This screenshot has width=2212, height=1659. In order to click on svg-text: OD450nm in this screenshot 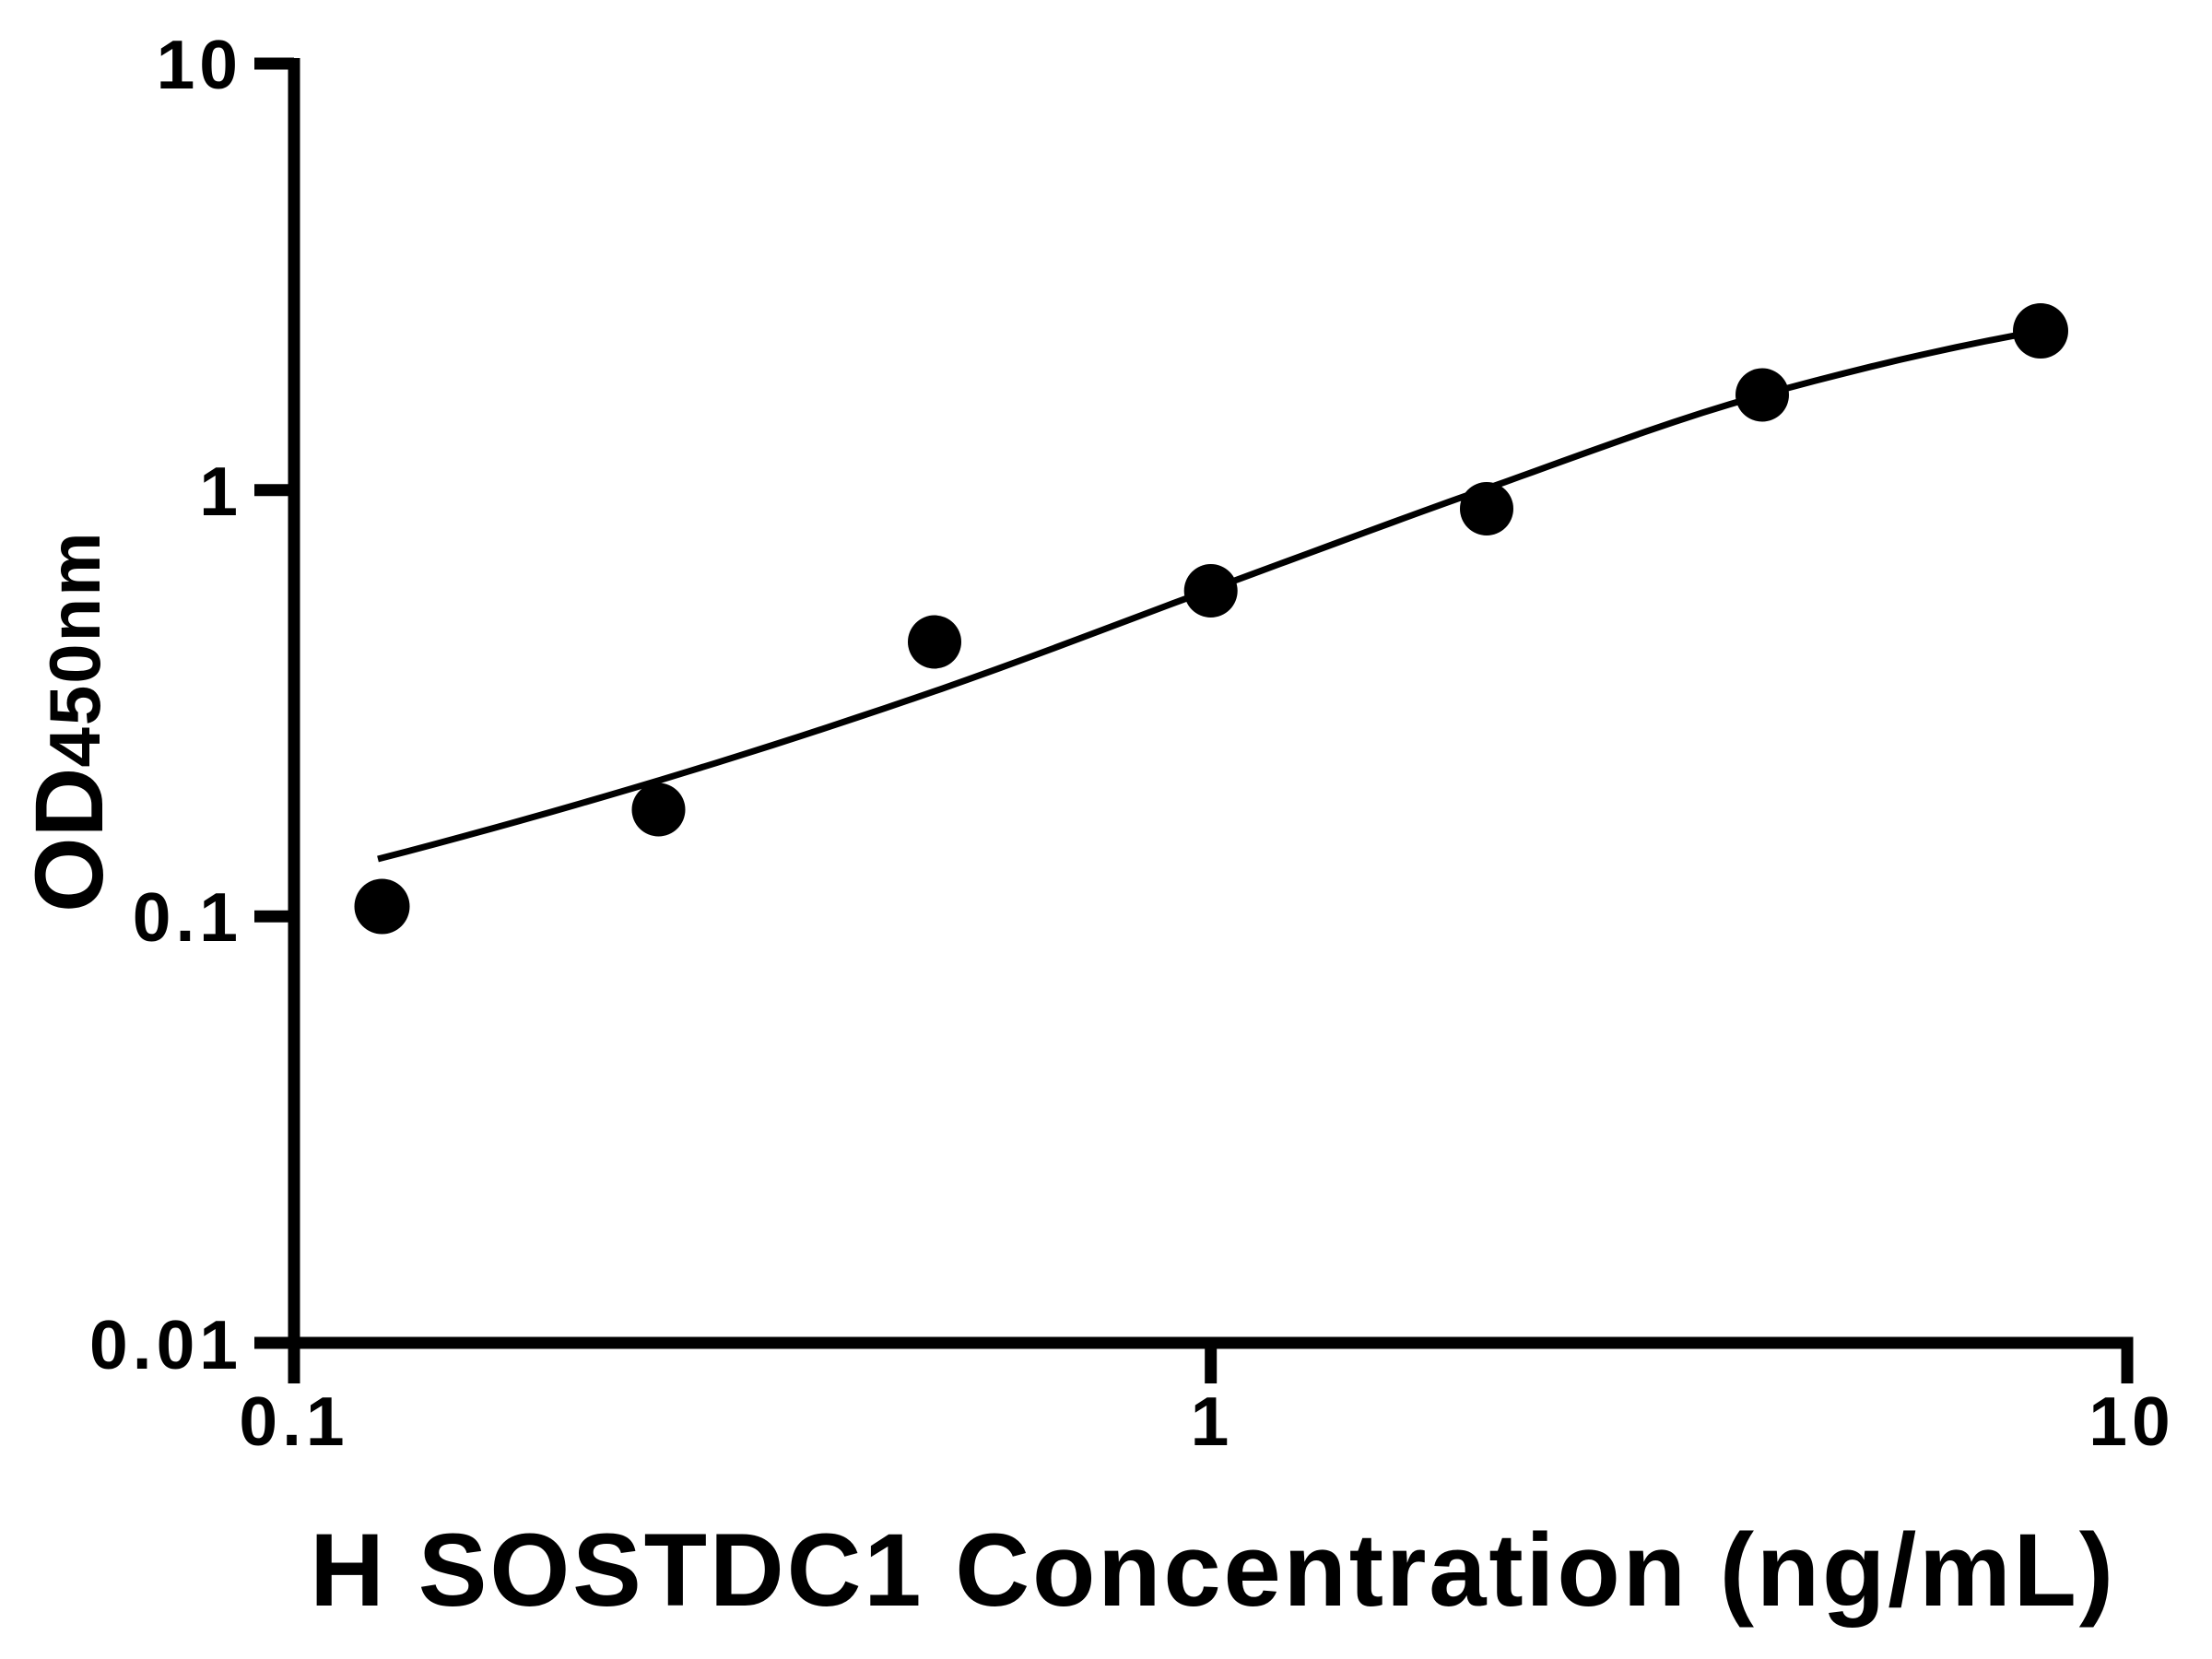, I will do `click(70, 721)`.